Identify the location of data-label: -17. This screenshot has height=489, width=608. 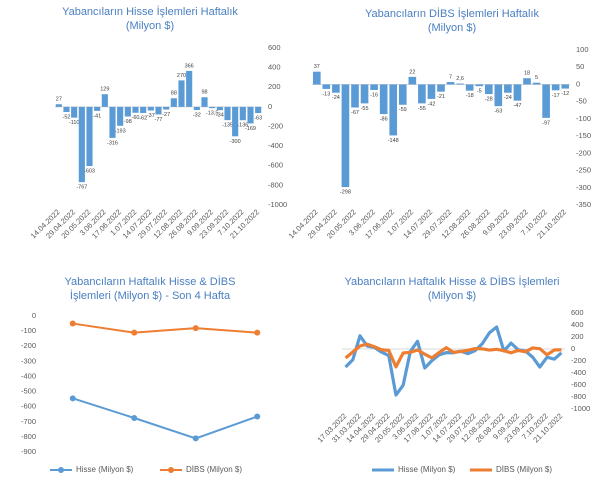
(556, 96).